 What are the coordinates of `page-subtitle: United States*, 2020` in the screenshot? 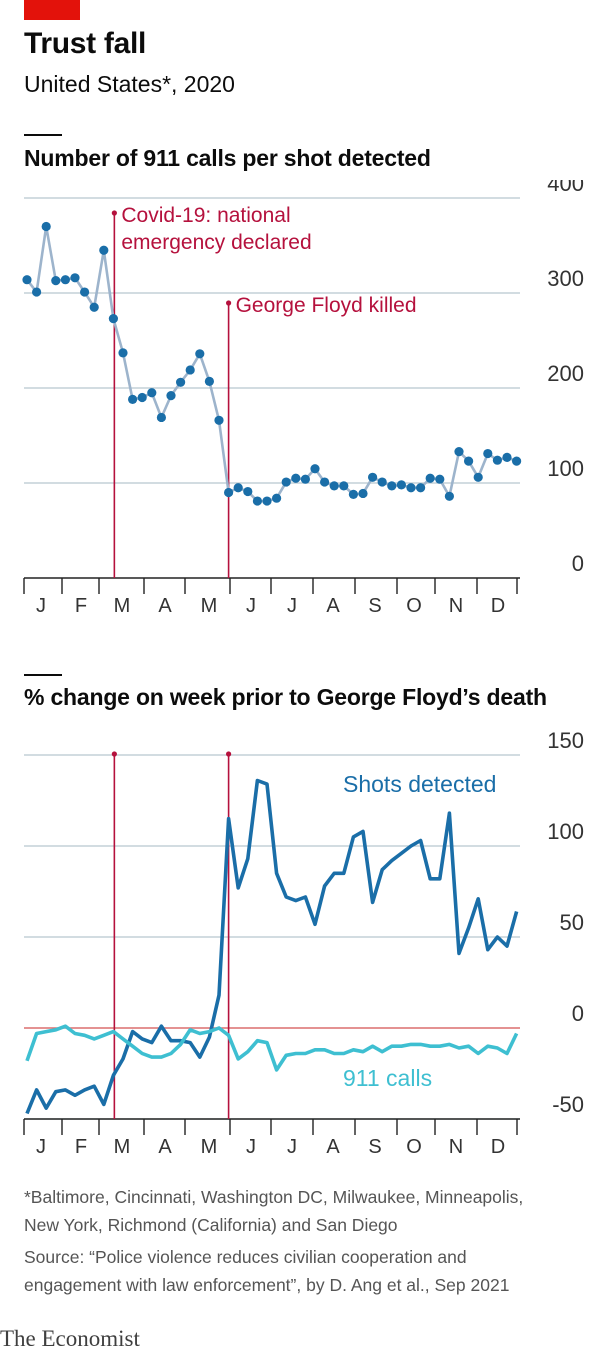 It's located at (129, 84).